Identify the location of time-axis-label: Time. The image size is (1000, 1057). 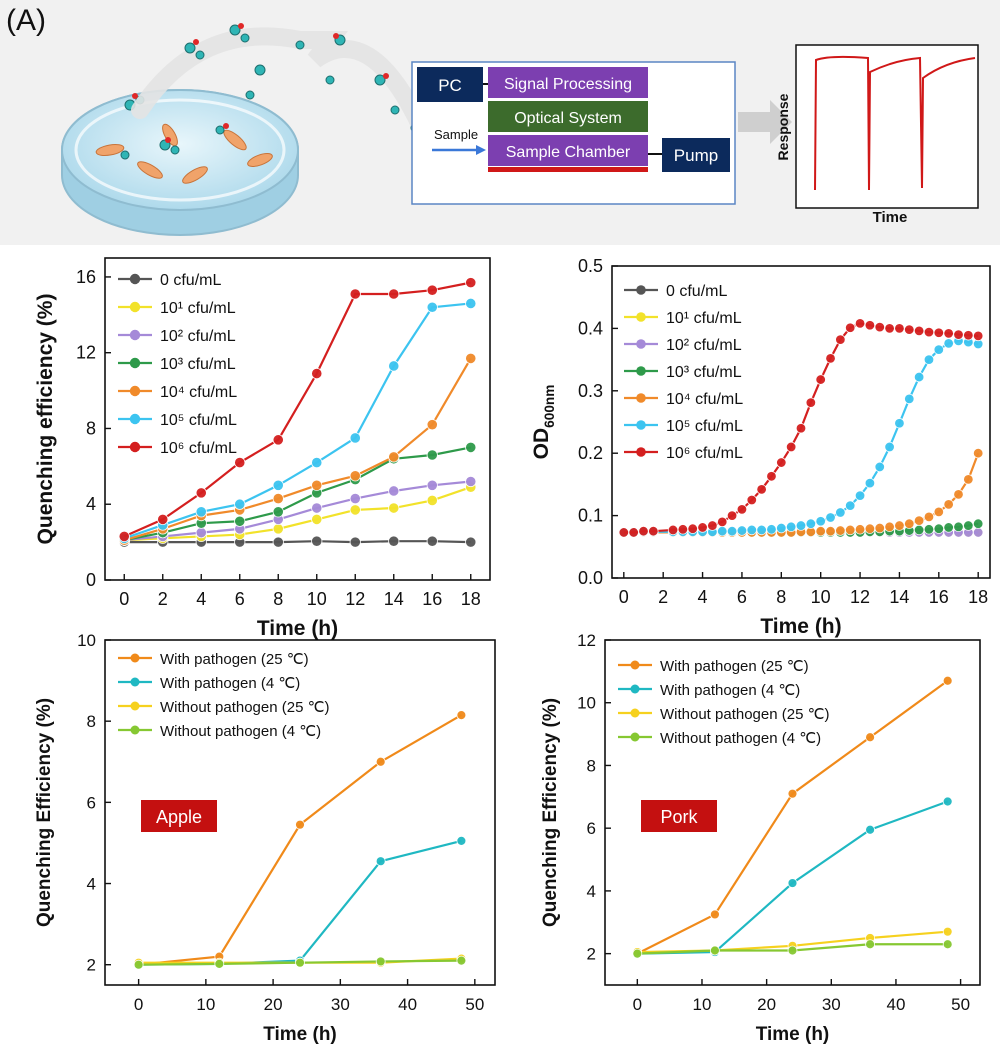
(890, 217).